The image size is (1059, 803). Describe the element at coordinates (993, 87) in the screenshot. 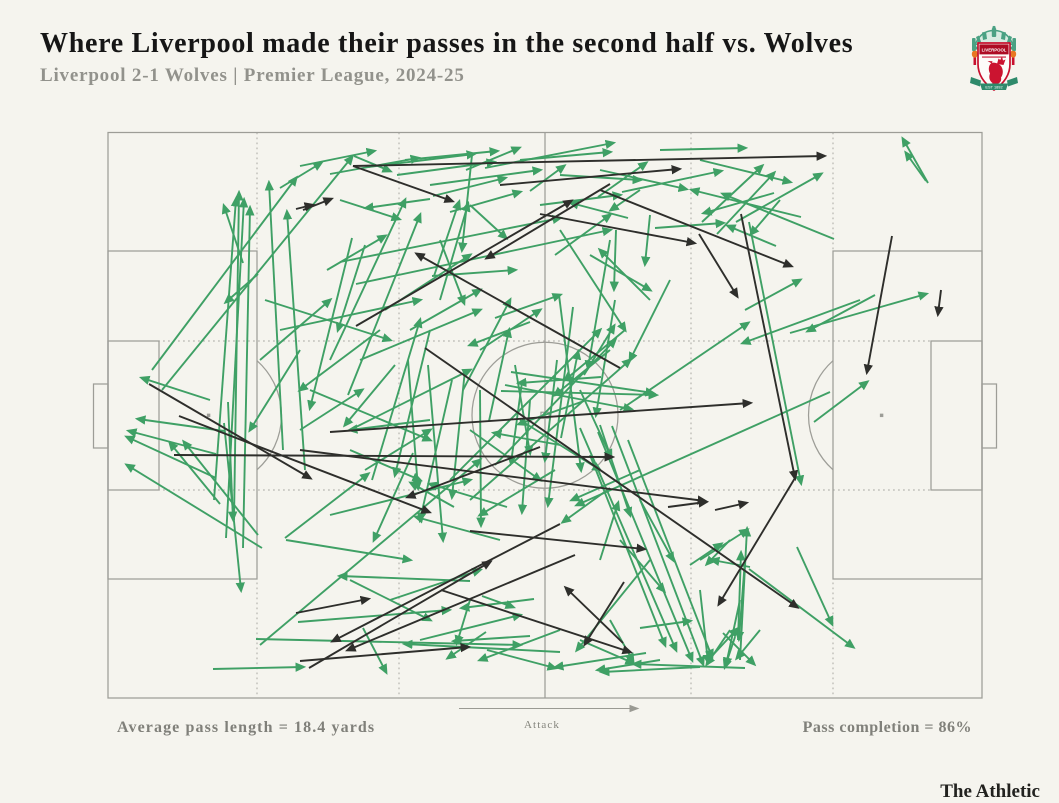

I see `svg-text: EST 1892` at that location.